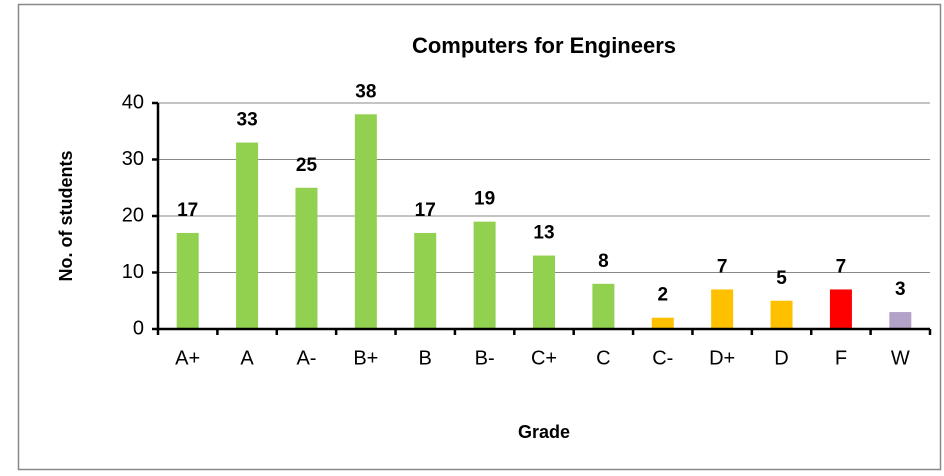 This screenshot has height=476, width=944. I want to click on y-tick-label: 20, so click(133, 215).